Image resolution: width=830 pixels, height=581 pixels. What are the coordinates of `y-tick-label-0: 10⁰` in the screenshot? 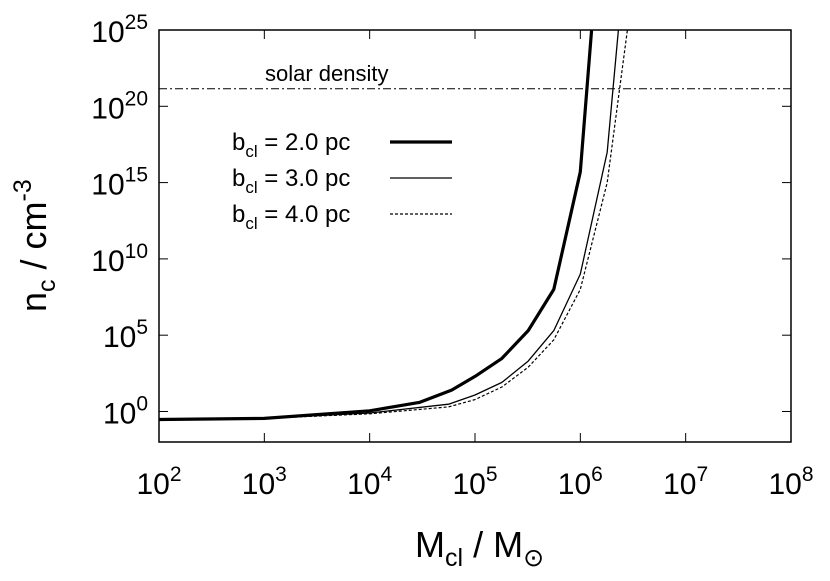 It's located at (125, 411).